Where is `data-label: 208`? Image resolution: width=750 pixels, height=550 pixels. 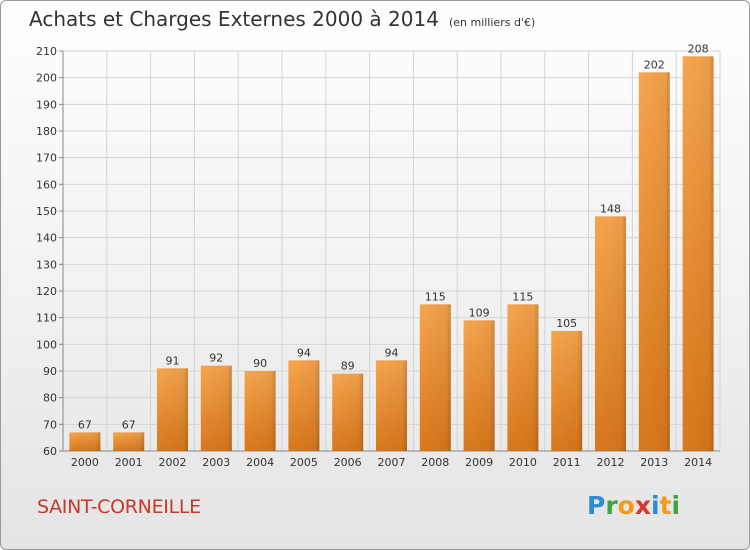
data-label: 208 is located at coordinates (698, 48).